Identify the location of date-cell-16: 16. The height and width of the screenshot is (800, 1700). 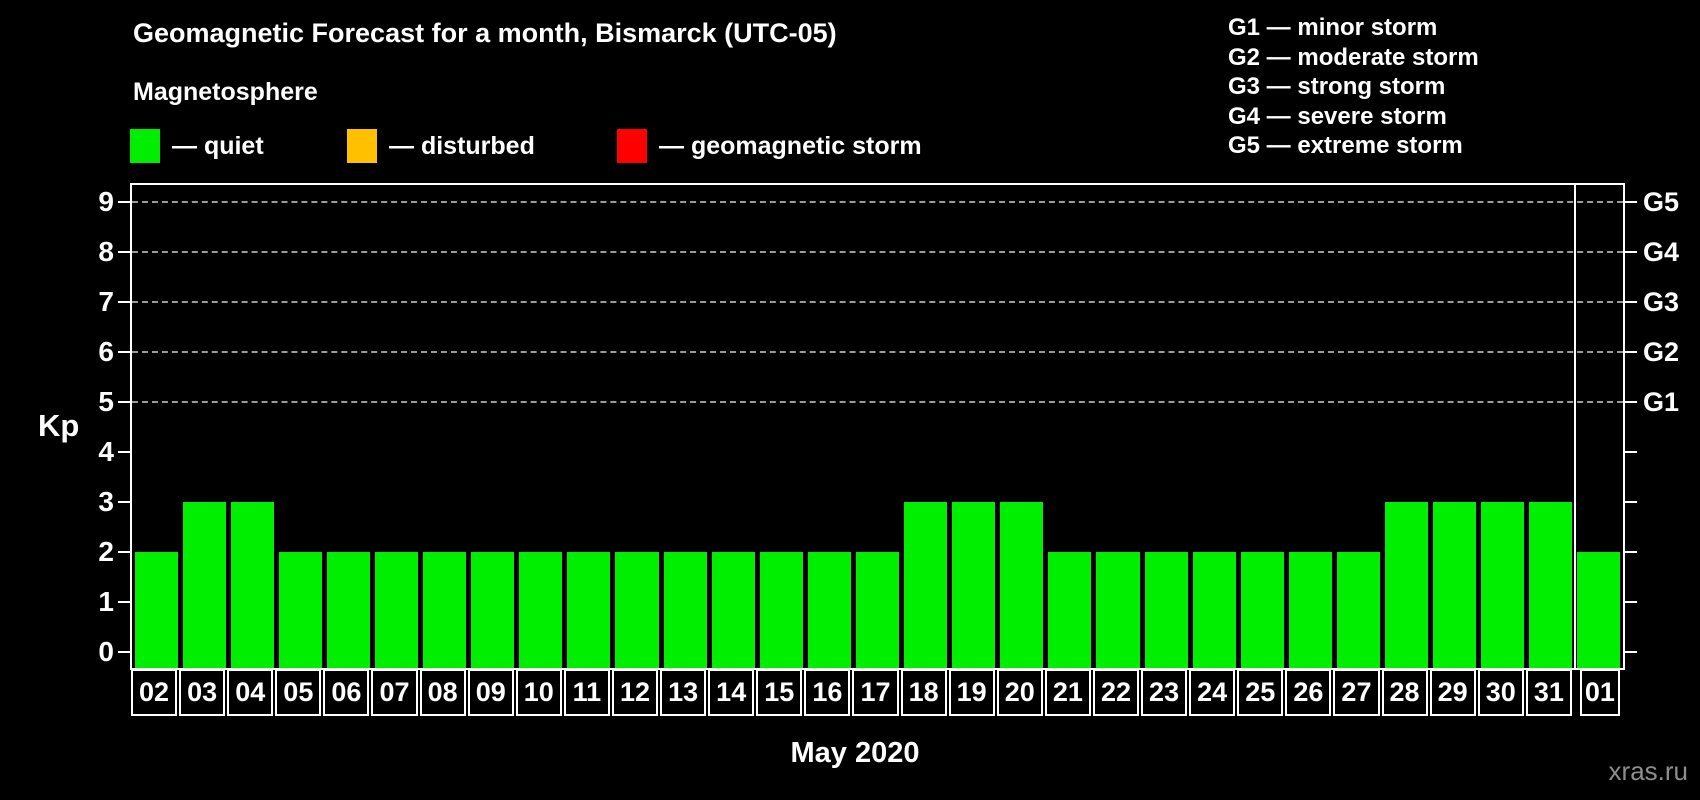
(827, 692).